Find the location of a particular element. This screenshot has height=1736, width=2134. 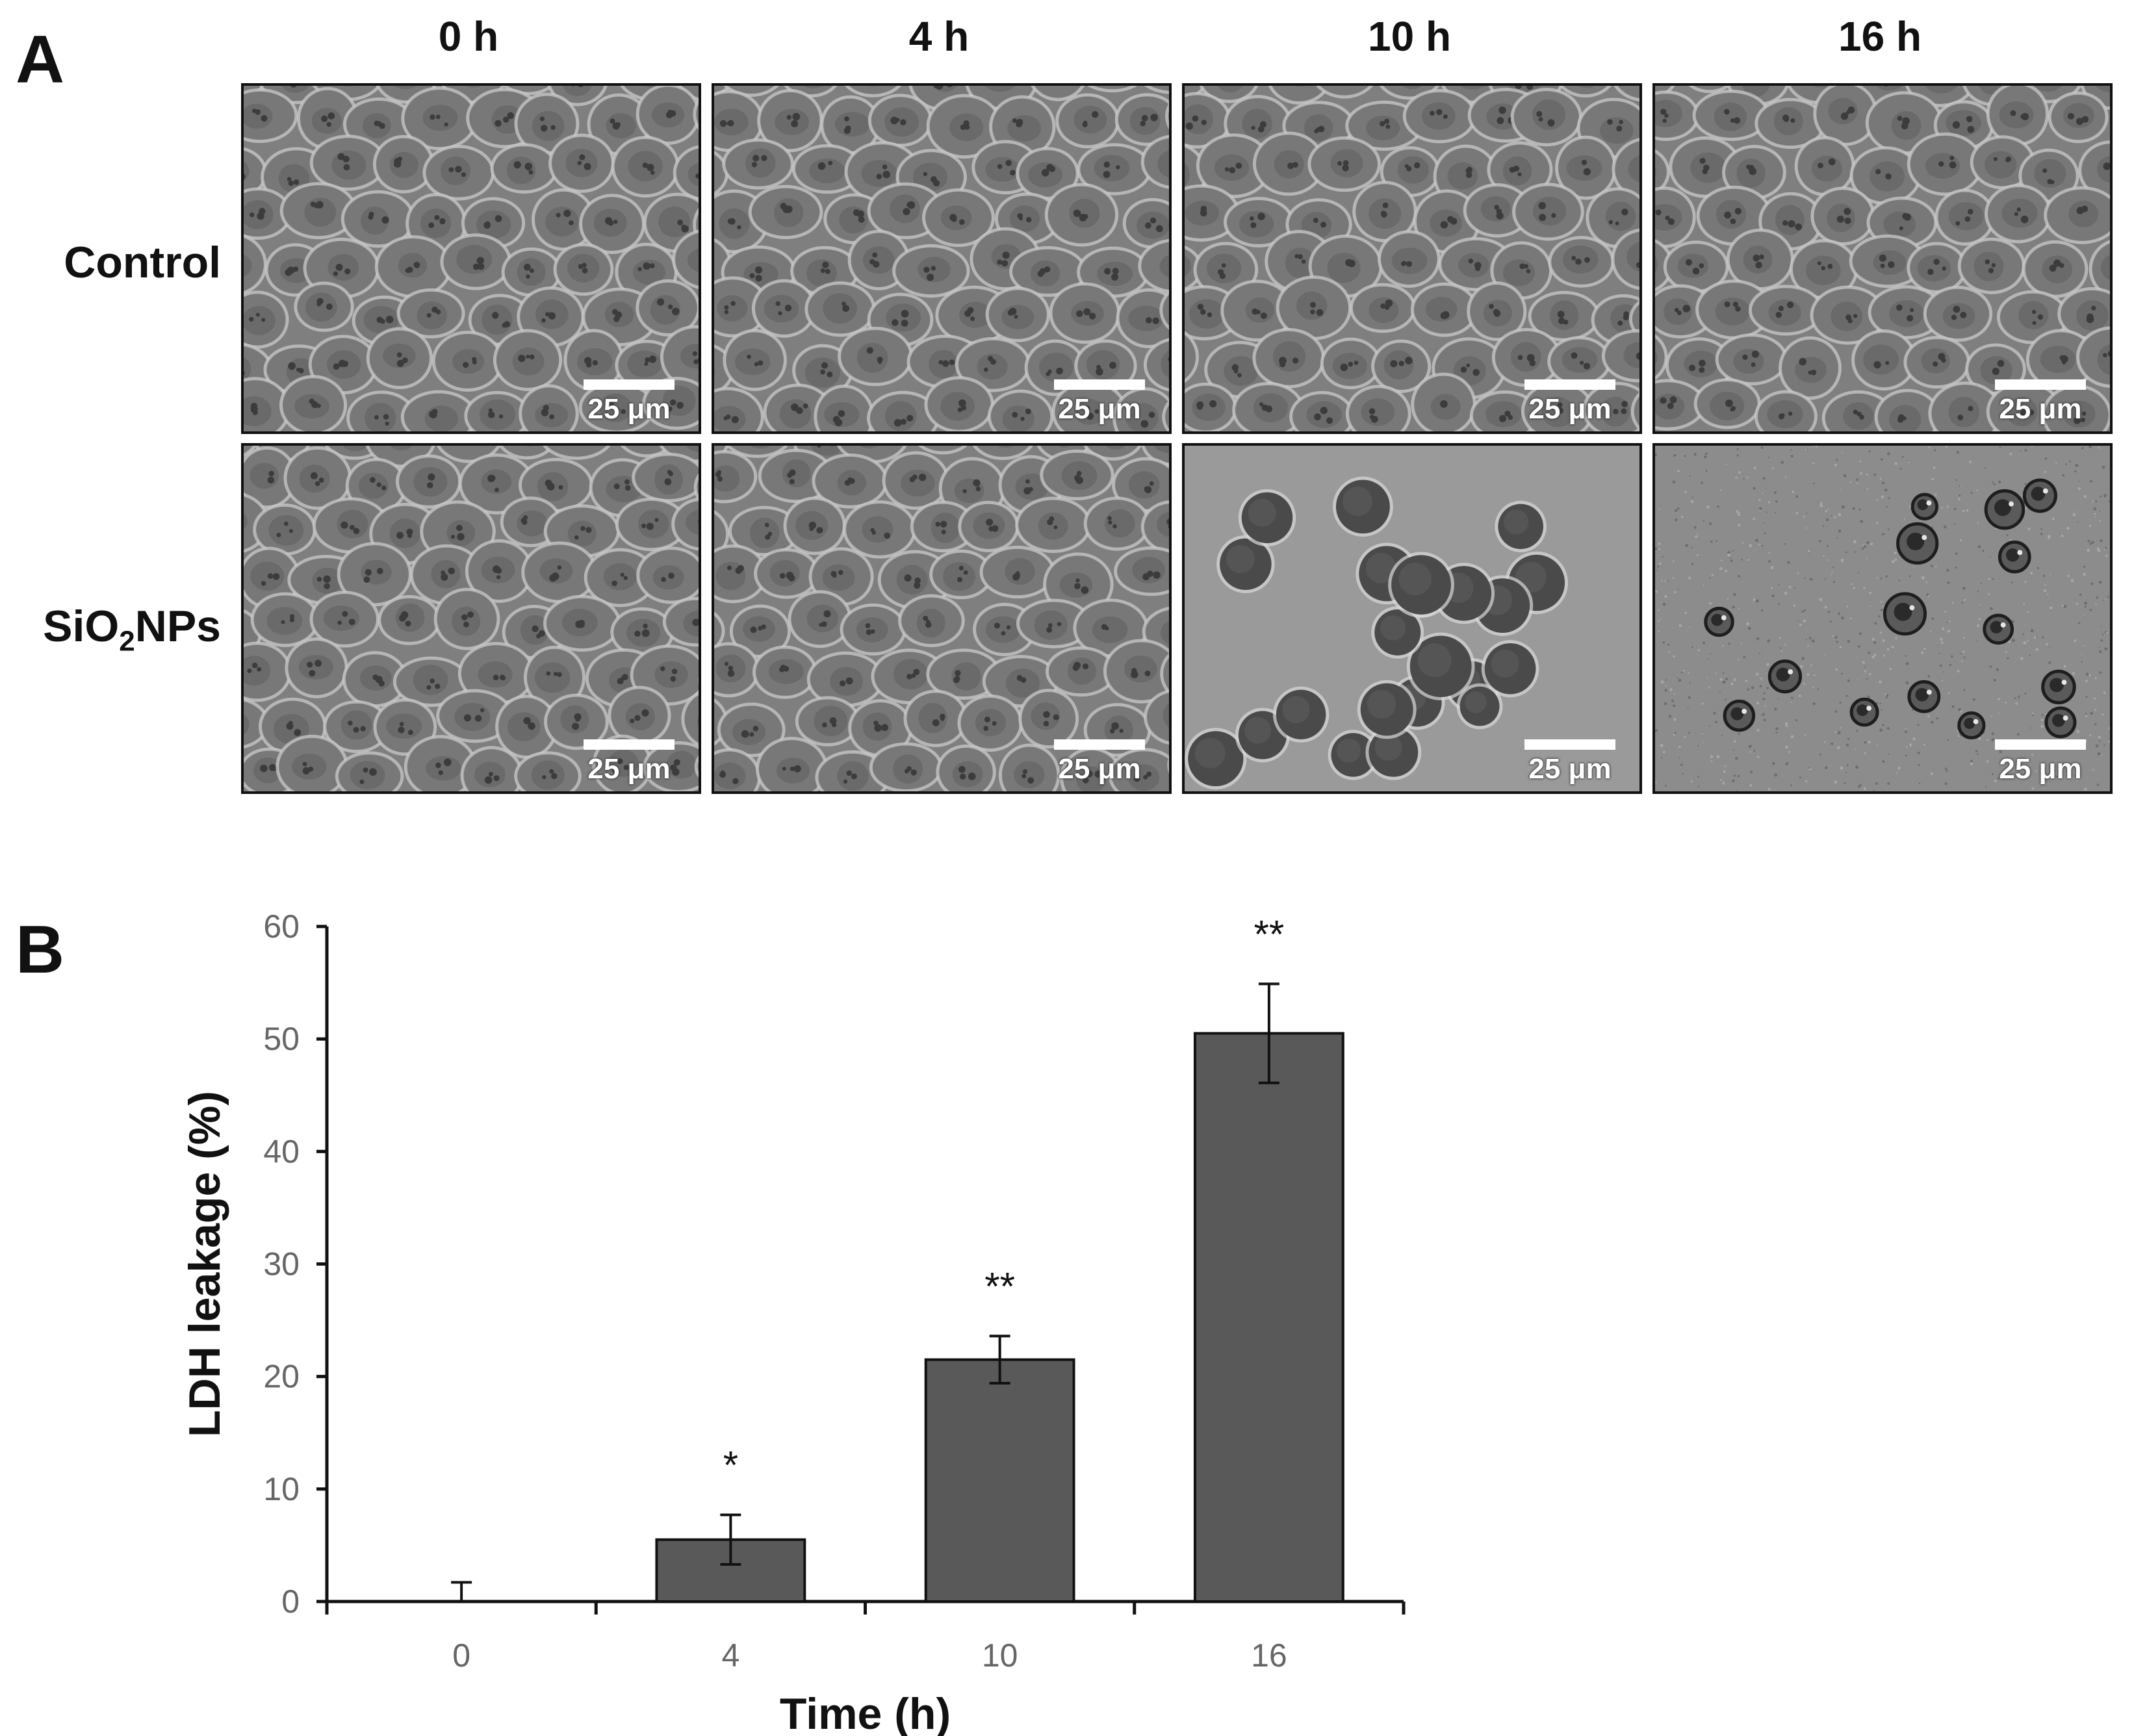

y-tick-label: 30 is located at coordinates (281, 1264).